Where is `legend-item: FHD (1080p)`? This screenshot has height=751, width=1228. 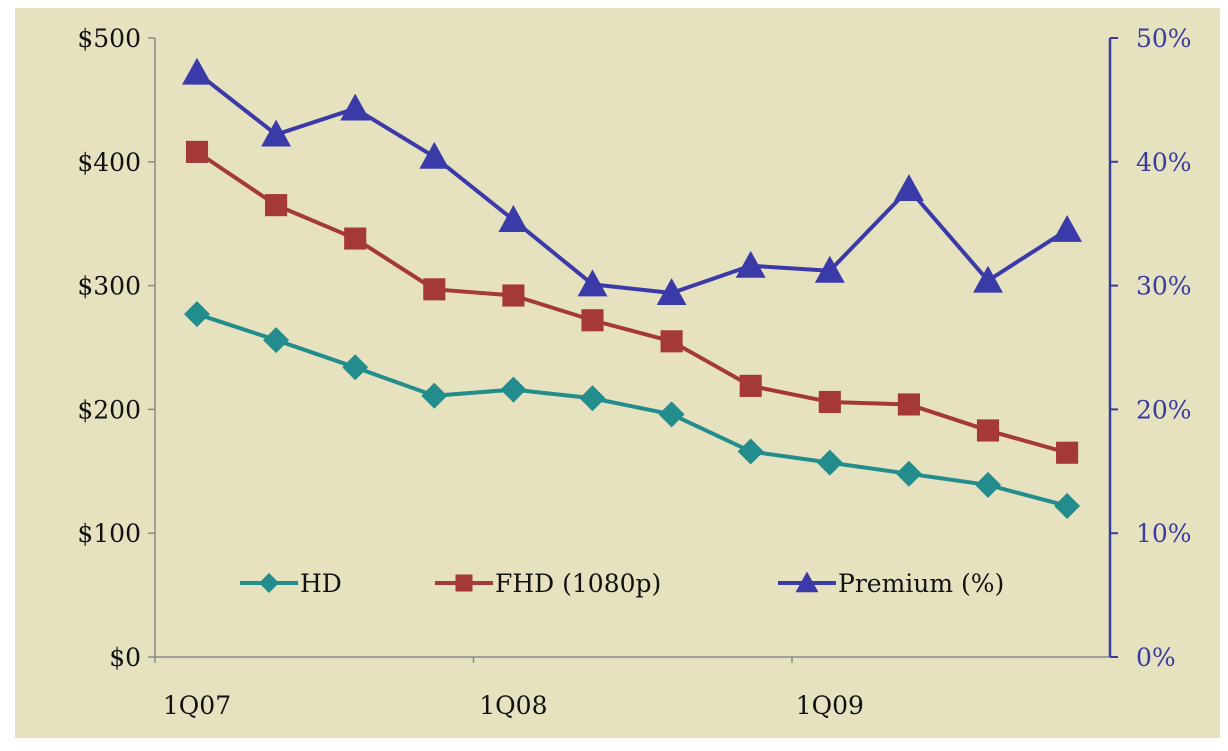
legend-item: FHD (1080p) is located at coordinates (548, 583).